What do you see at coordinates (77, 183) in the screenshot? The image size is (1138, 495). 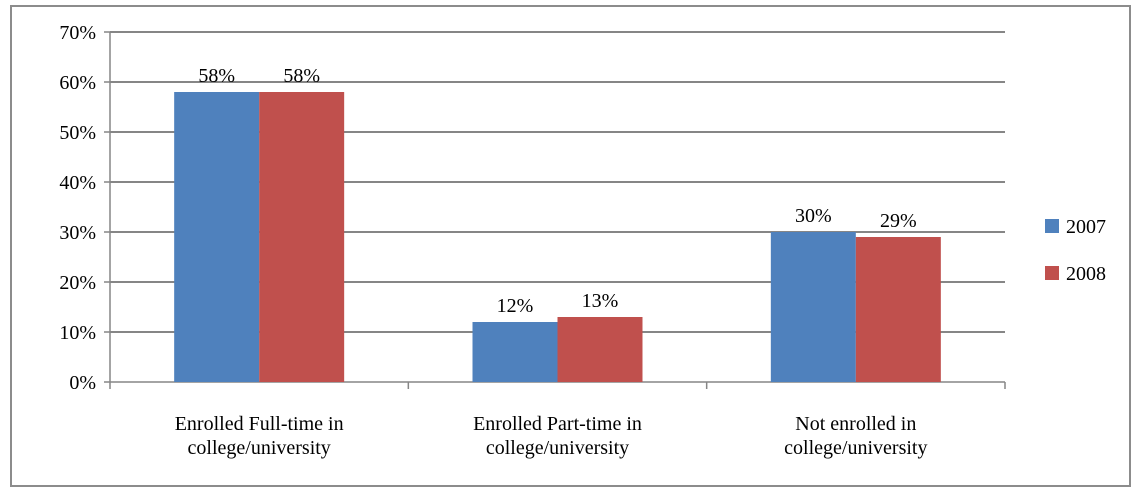 I see `y-tick-label: 40%` at bounding box center [77, 183].